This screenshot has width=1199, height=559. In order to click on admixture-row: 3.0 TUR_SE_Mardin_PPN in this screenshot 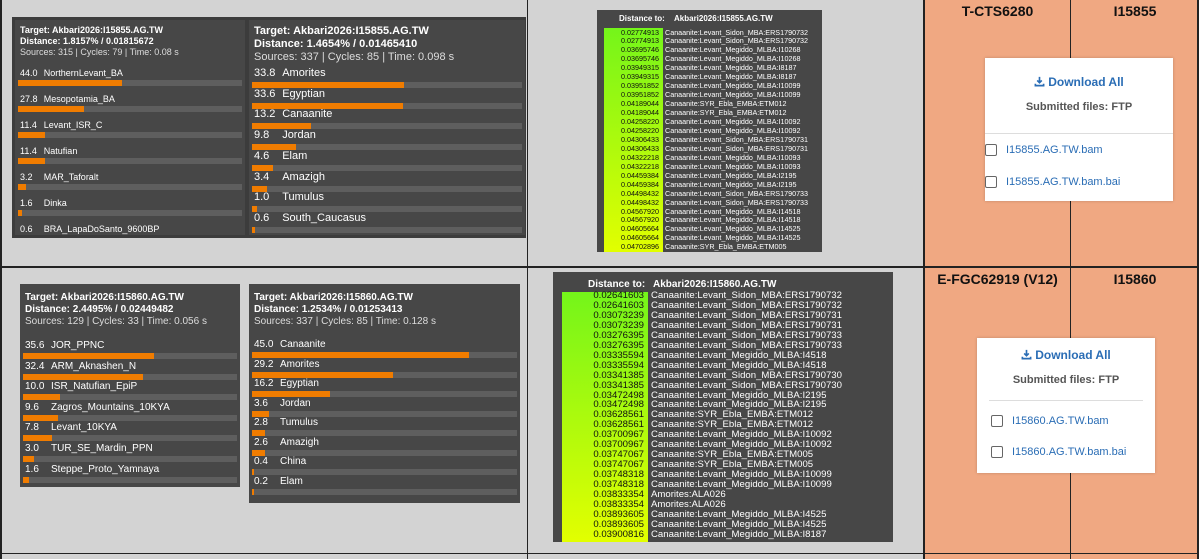, I will do `click(130, 453)`.